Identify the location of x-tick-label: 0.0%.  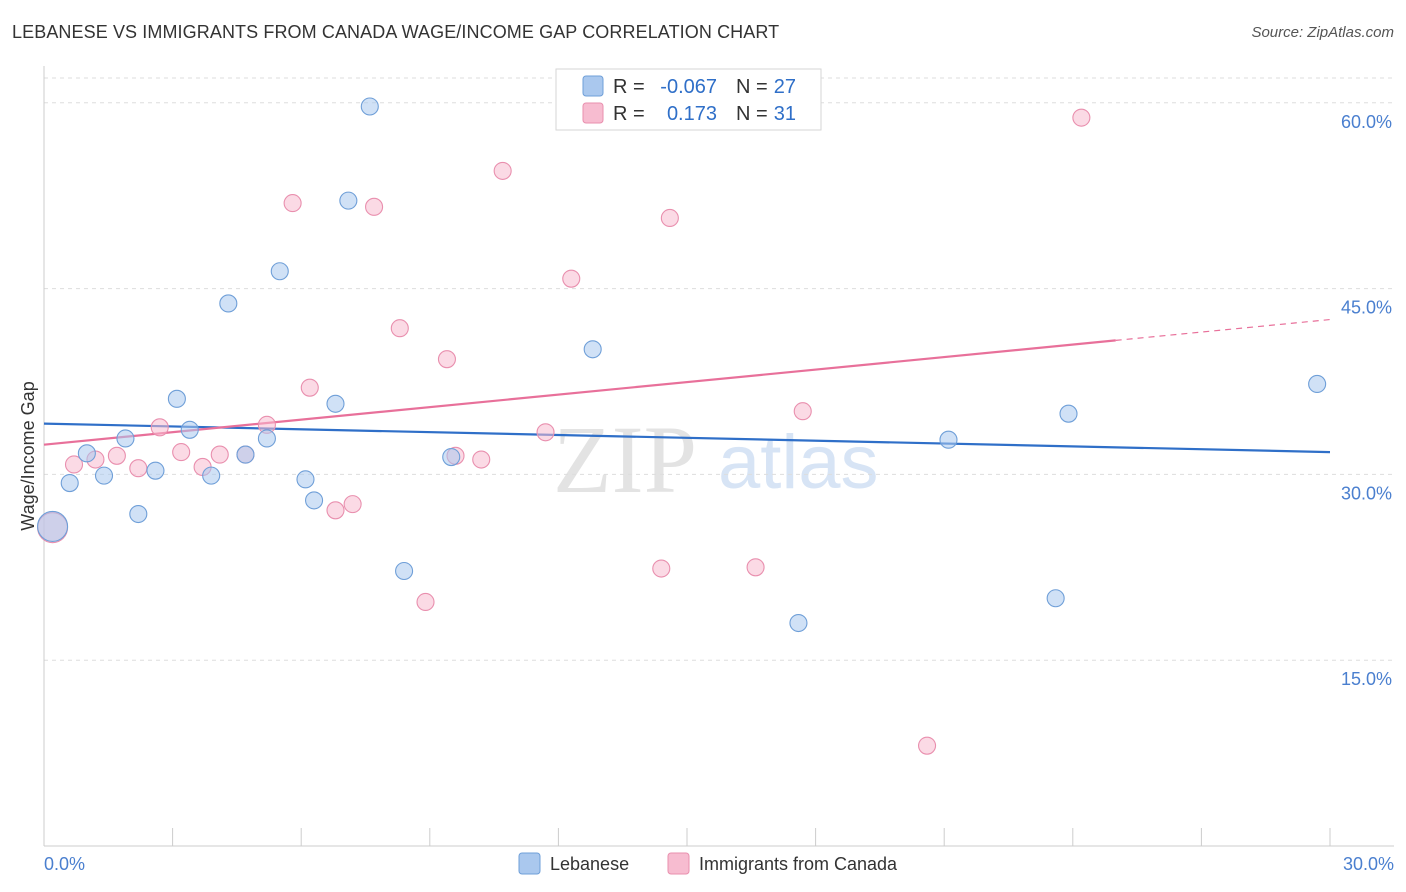
(64, 864).